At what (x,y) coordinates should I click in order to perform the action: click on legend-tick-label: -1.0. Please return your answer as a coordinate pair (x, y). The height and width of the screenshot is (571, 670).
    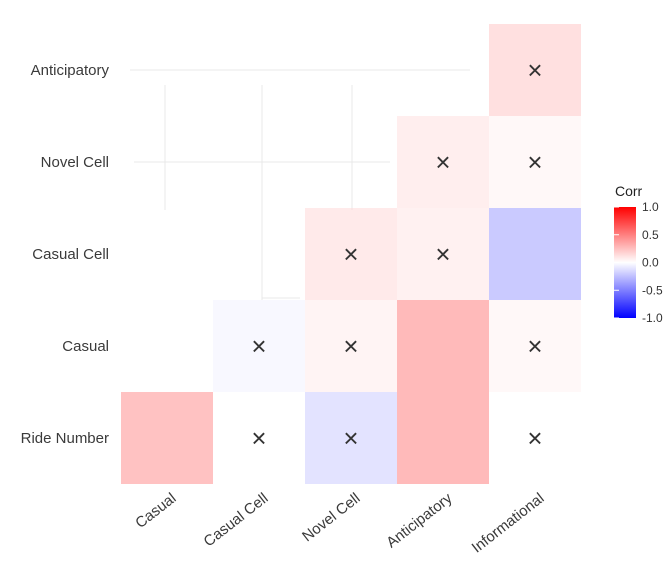
    Looking at the image, I should click on (652, 318).